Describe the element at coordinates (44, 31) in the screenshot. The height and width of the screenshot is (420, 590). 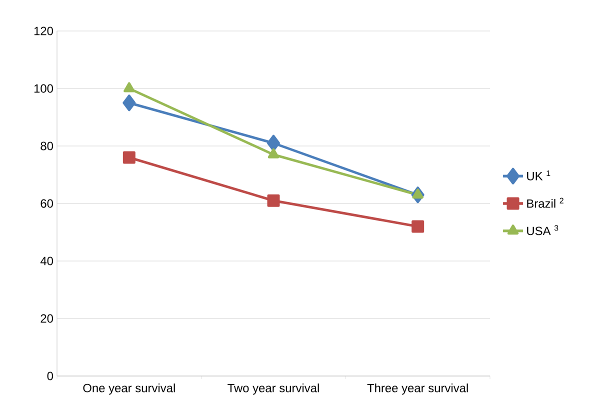
I see `y-tick-label: 120` at that location.